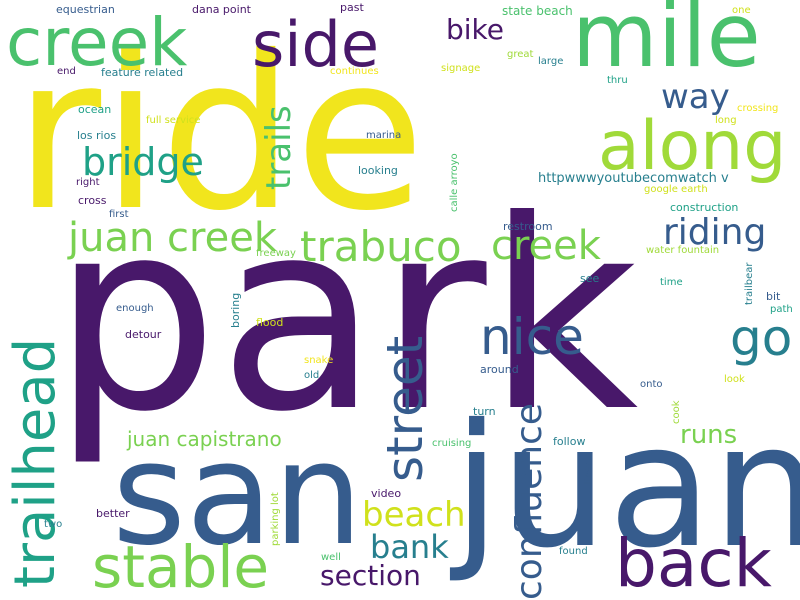 This screenshot has width=800, height=600. What do you see at coordinates (761, 338) in the screenshot?
I see `word-go: go` at bounding box center [761, 338].